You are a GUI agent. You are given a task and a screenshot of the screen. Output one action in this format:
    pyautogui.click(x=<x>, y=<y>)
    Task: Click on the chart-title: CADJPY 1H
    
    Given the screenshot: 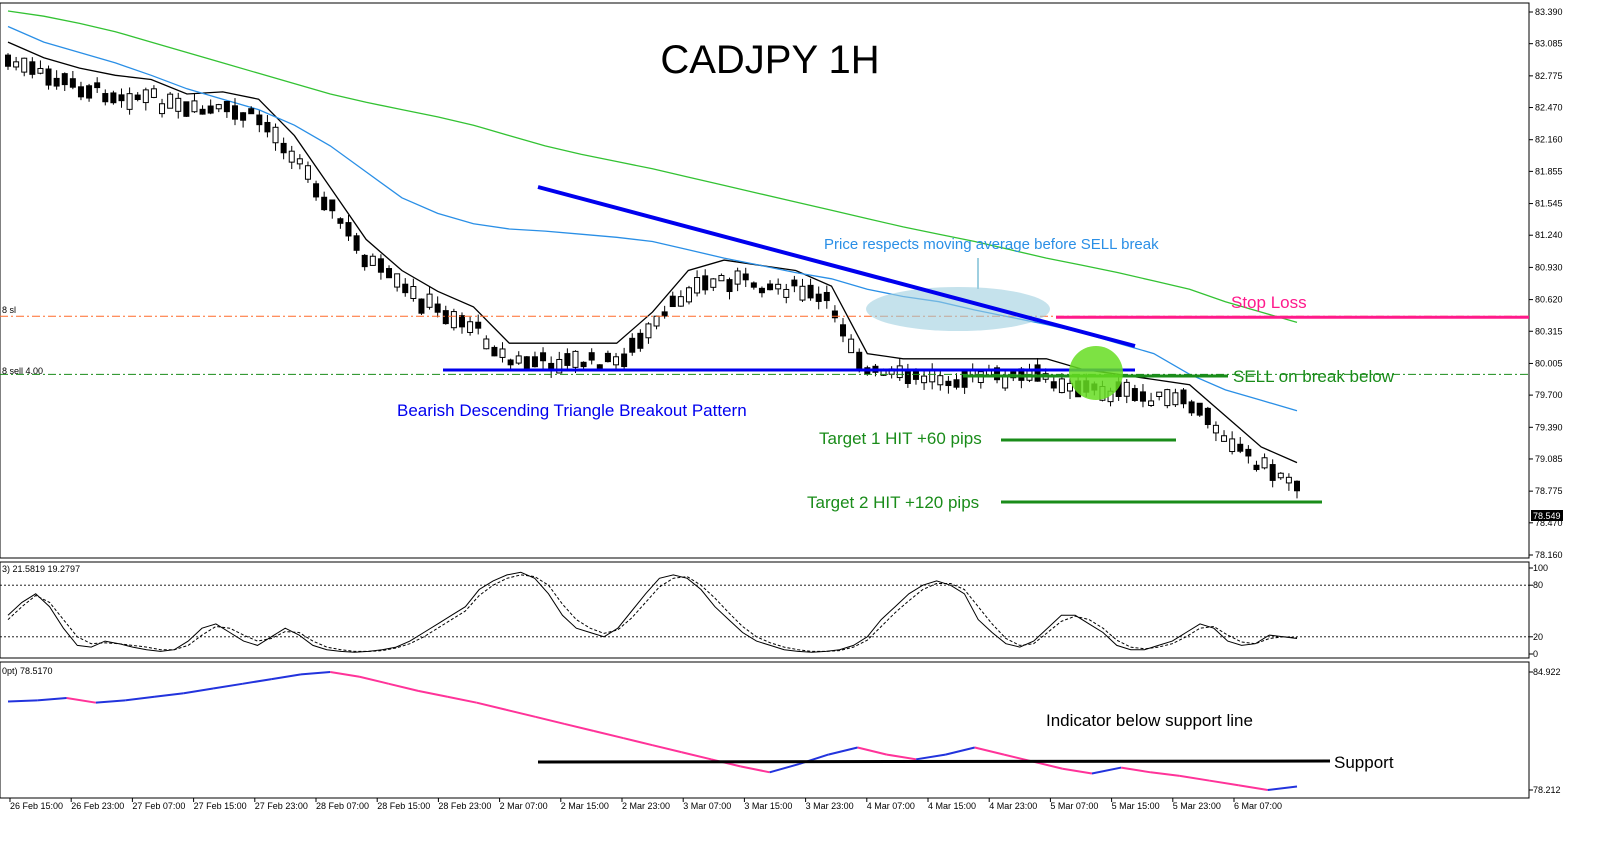 What is the action you would take?
    pyautogui.click(x=769, y=60)
    